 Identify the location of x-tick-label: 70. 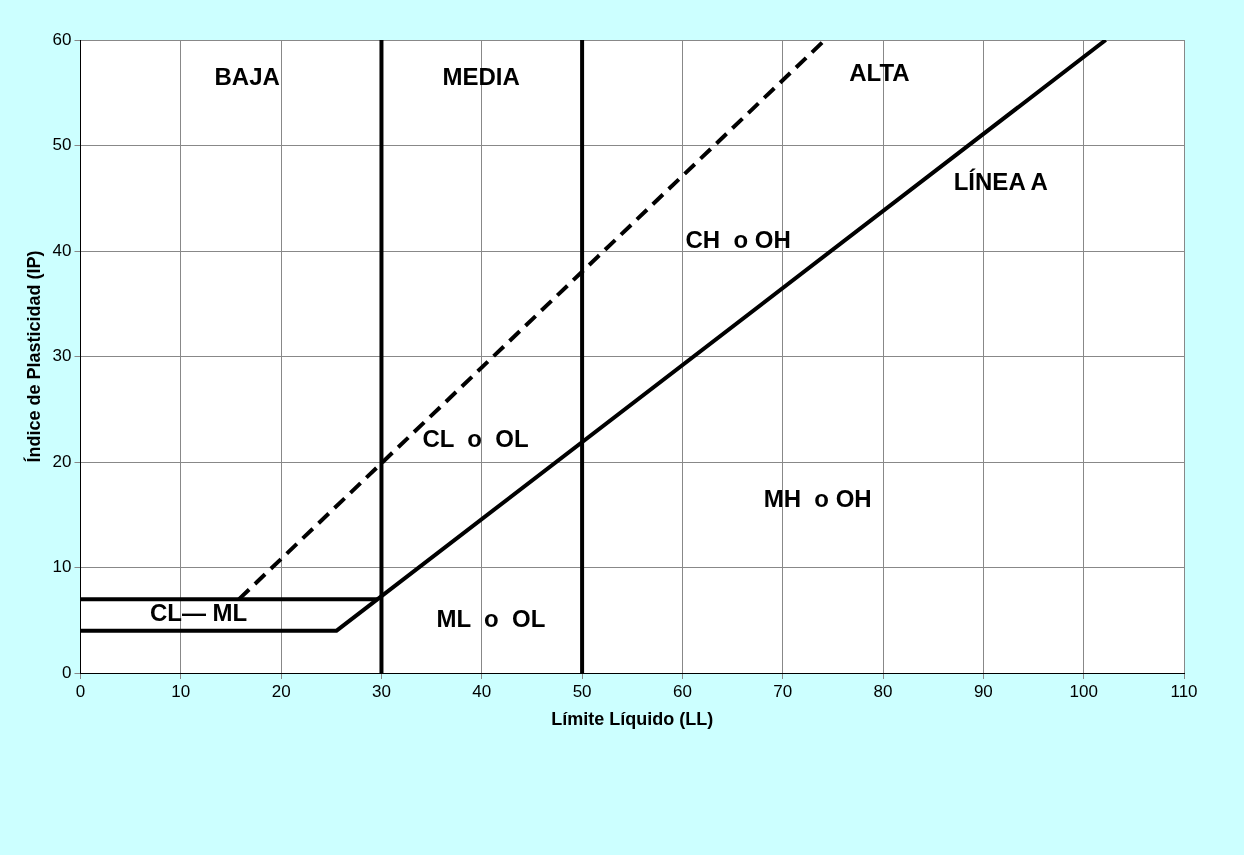
(783, 691).